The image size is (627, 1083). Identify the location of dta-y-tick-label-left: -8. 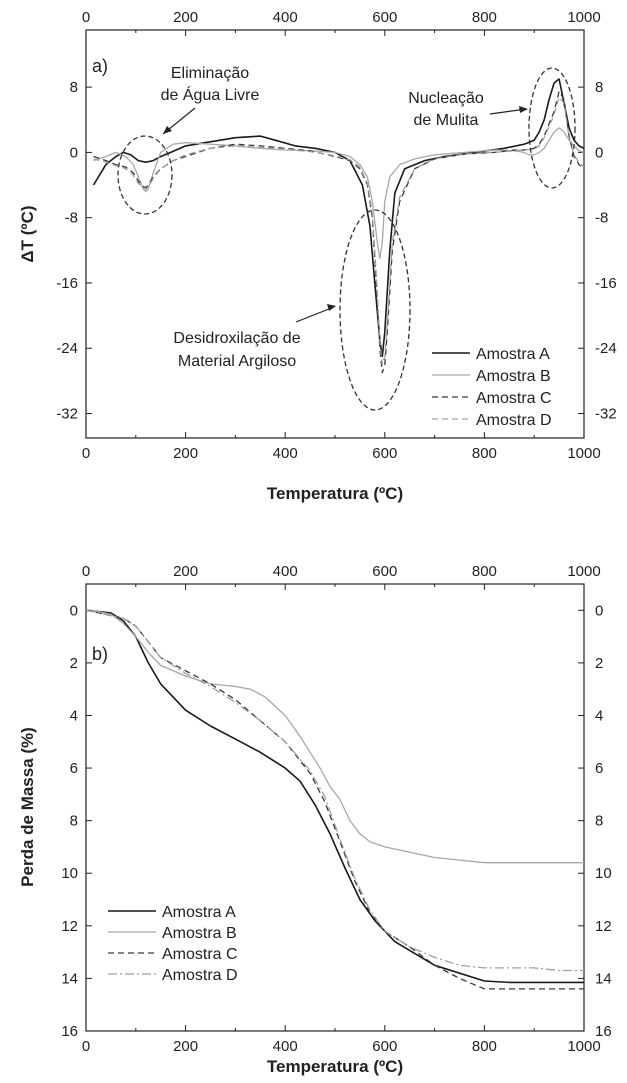
(71, 218).